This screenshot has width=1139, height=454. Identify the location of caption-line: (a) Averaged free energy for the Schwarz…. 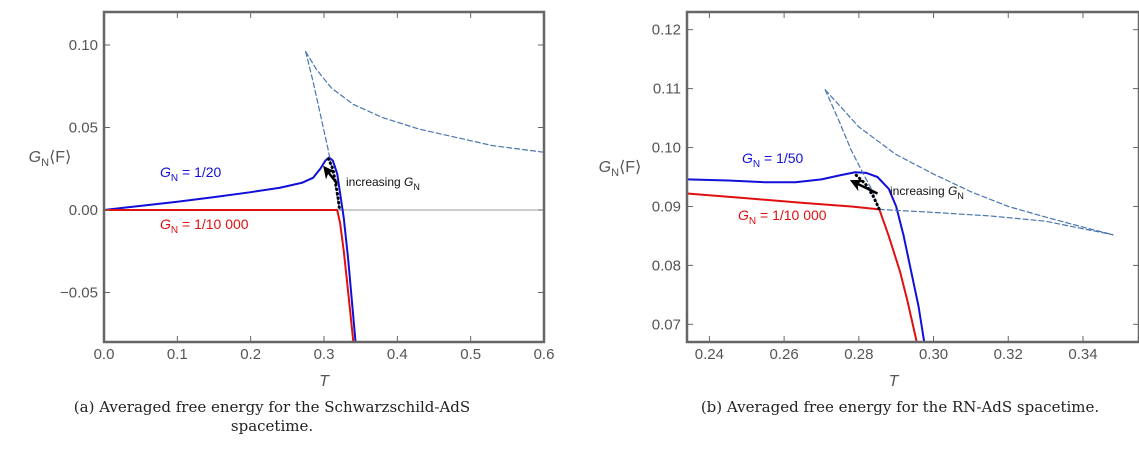
(272, 407).